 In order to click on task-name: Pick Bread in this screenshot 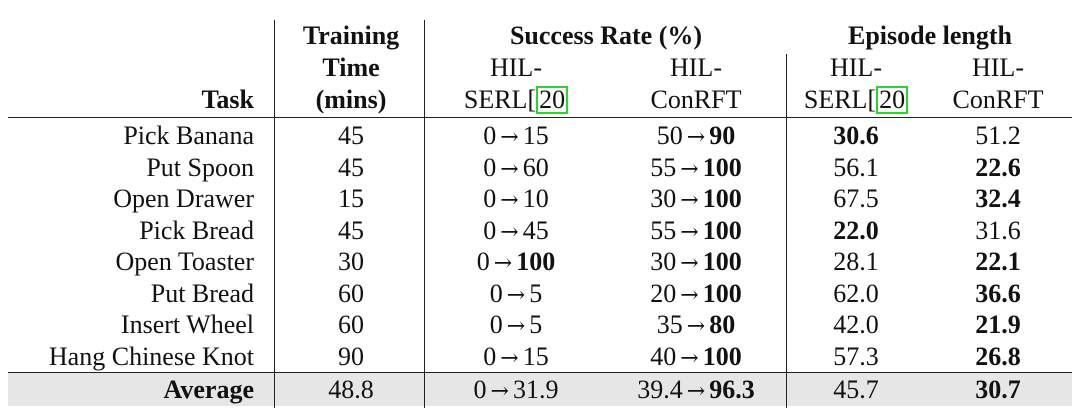, I will do `click(196, 230)`.